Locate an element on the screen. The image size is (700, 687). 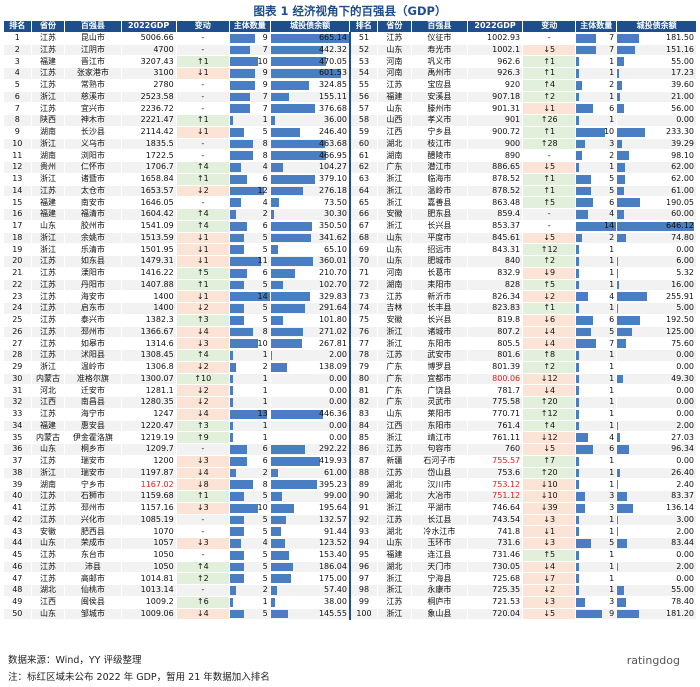
province-cell: 山东 is located at coordinates (394, 108).